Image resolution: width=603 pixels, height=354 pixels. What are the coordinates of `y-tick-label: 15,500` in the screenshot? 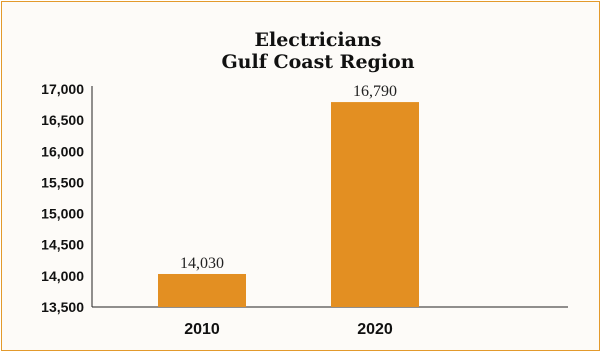 It's located at (62, 182).